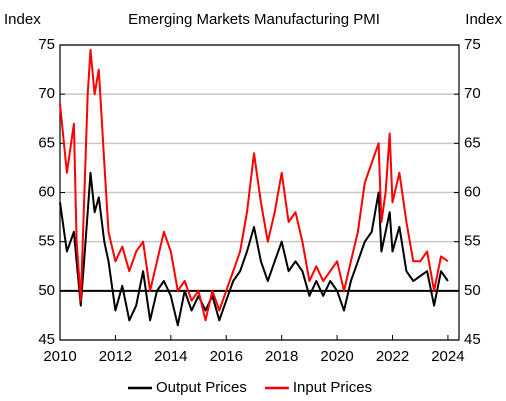  Describe the element at coordinates (46, 142) in the screenshot. I see `y-tick-label: 65` at that location.